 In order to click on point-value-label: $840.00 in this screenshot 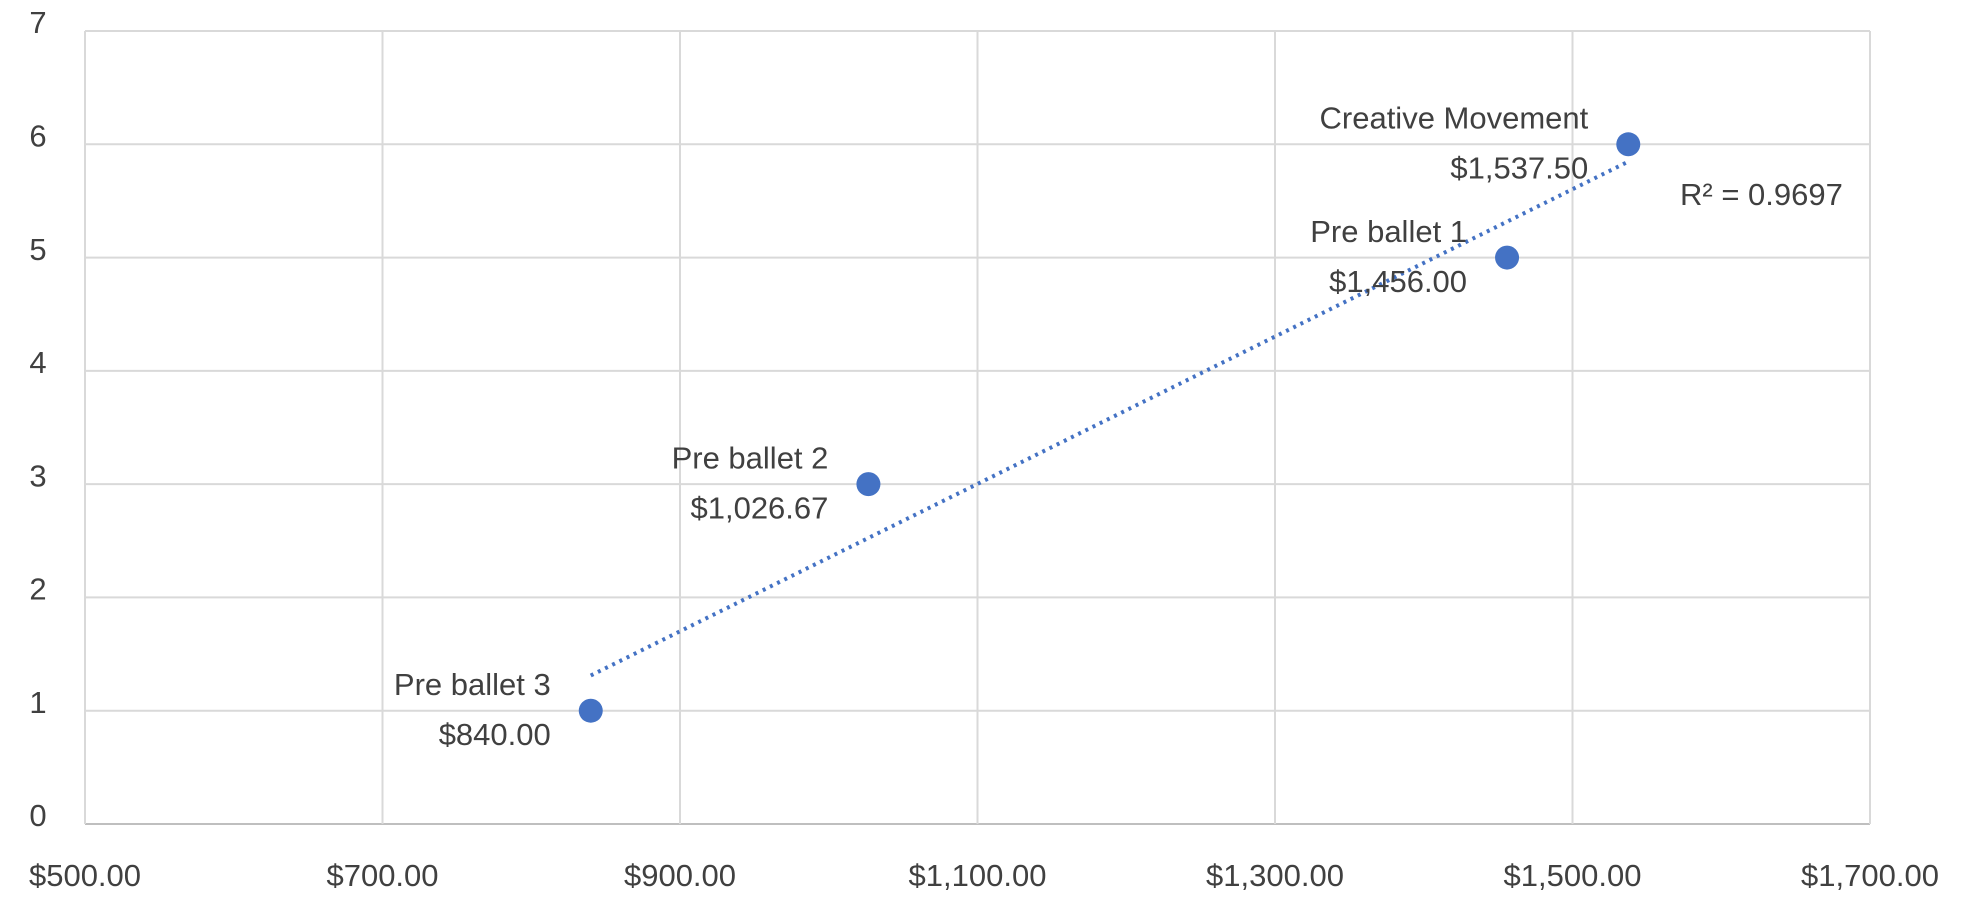, I will do `click(495, 734)`.